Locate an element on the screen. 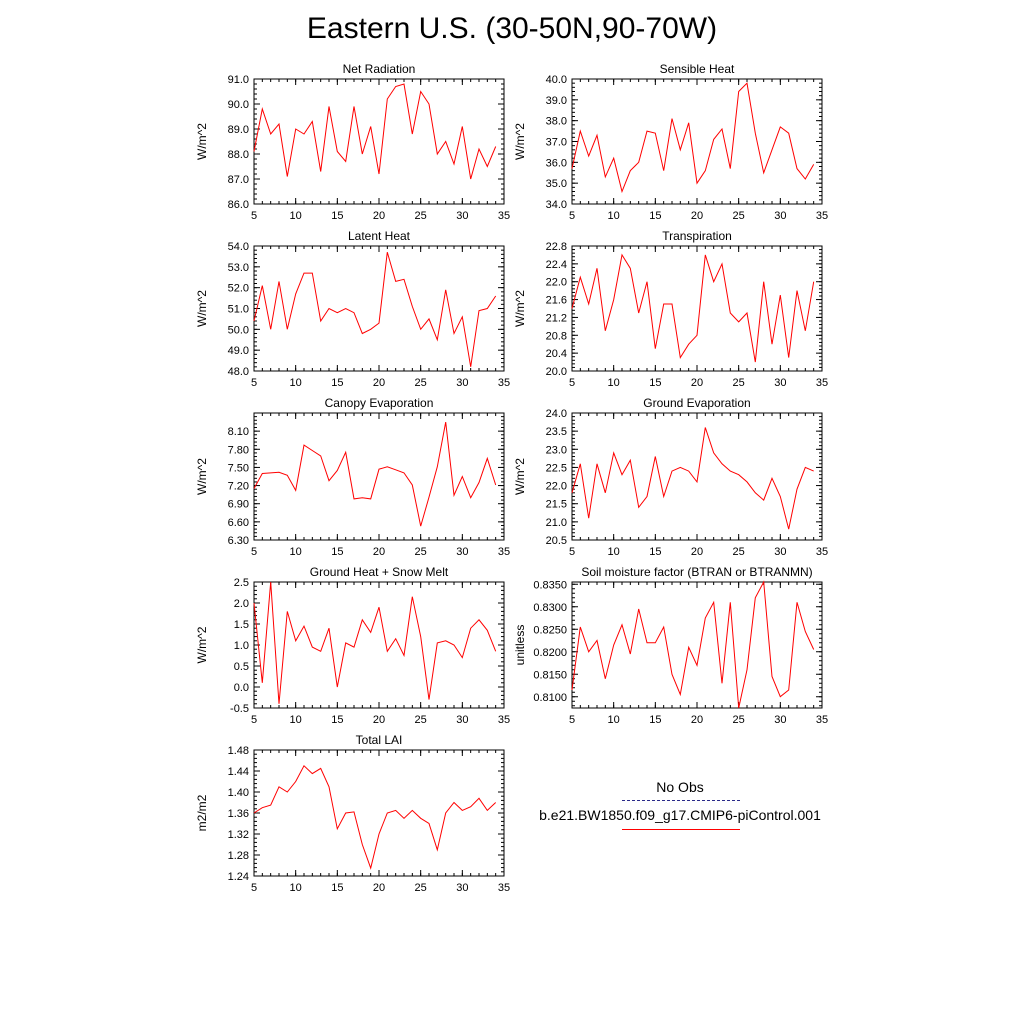 The image size is (1024, 1024). y-tick-label: 1.28 is located at coordinates (238, 856).